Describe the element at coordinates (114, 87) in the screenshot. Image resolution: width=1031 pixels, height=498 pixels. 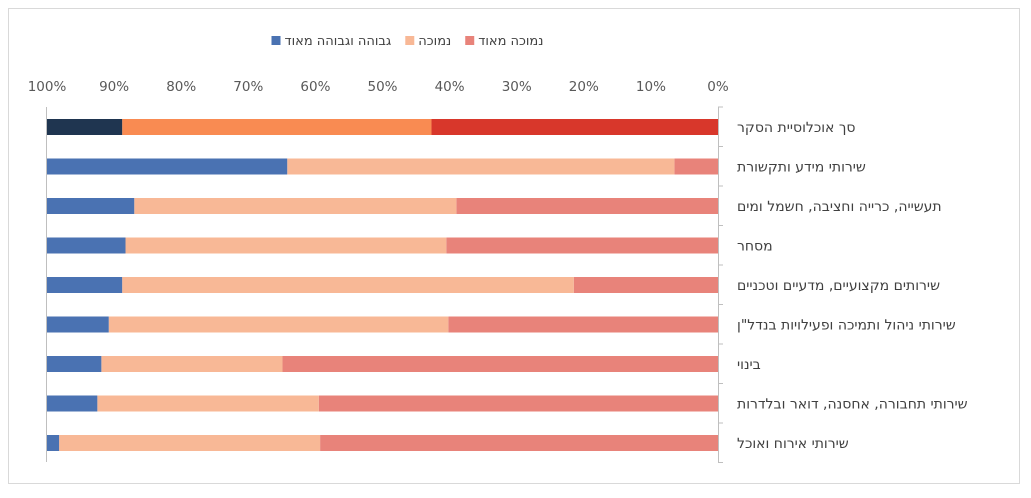
I see `x-tick-label: 90%` at that location.